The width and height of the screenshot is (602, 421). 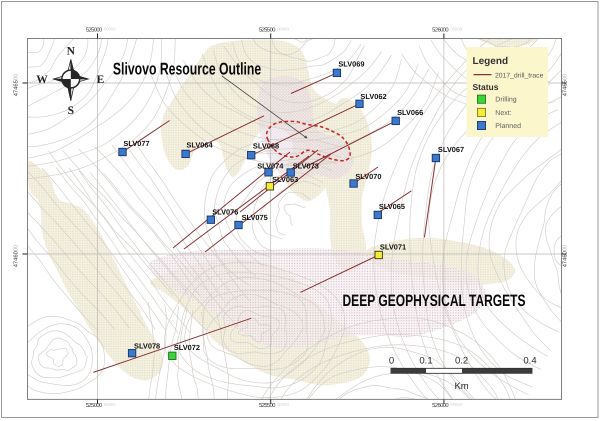 I want to click on svg-text: SLV073, so click(x=306, y=165).